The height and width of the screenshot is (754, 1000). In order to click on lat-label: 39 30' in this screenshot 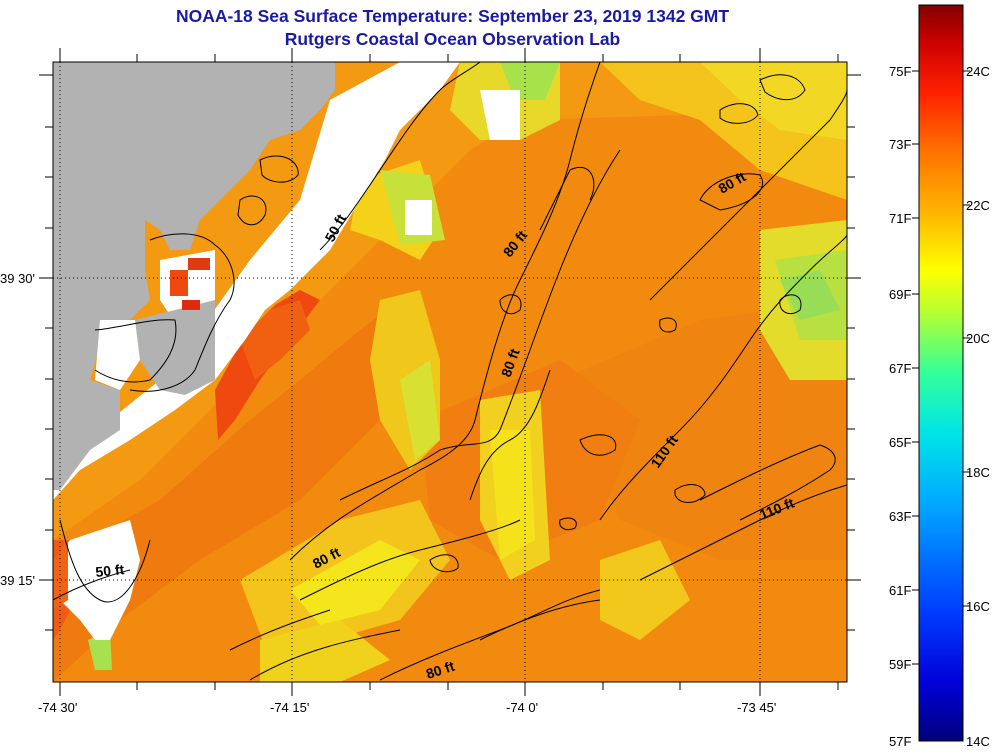, I will do `click(17, 278)`.